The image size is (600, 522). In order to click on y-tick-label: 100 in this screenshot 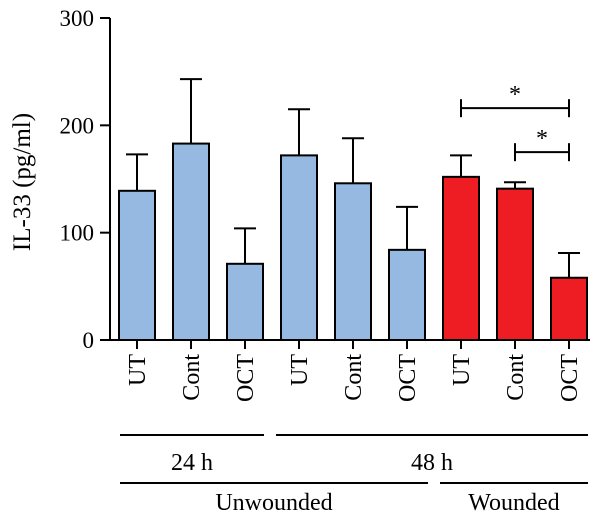, I will do `click(77, 233)`.